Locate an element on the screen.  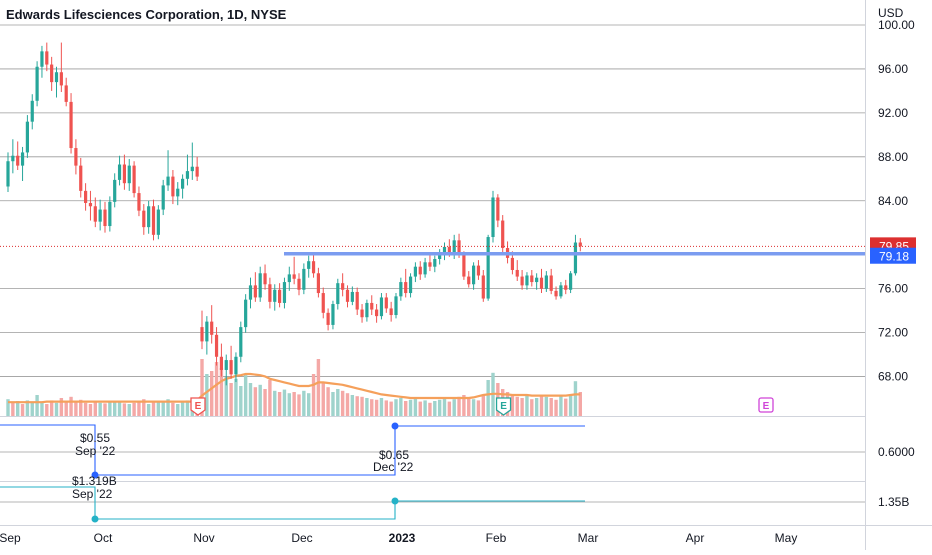
dividend-step-line is located at coordinates (292, 450).